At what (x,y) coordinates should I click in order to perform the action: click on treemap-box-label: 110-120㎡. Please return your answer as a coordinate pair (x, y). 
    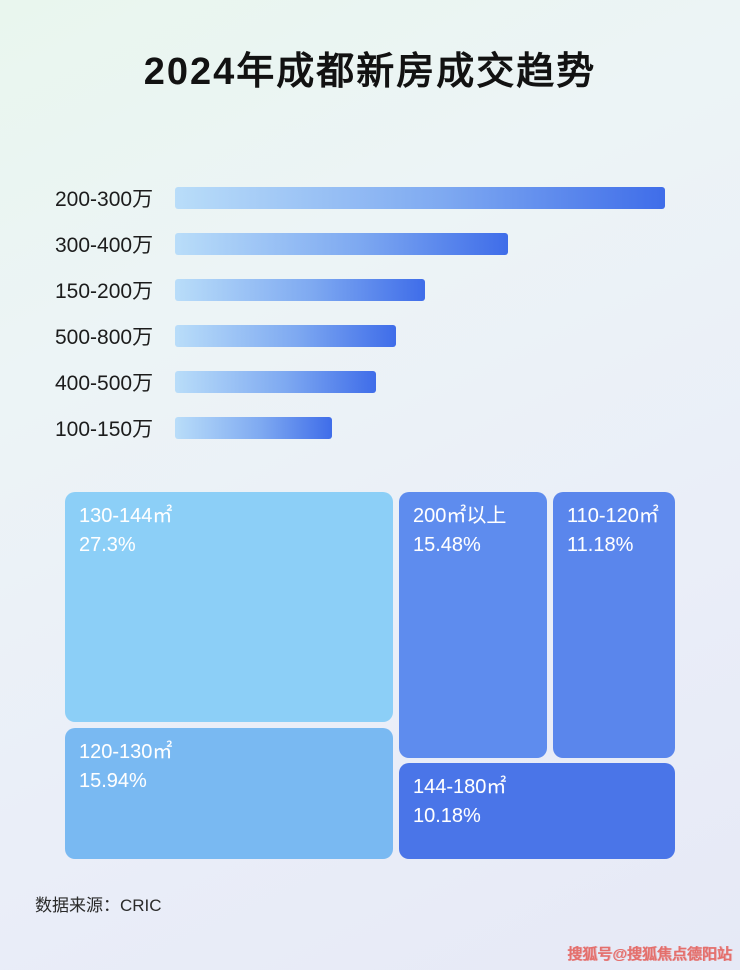
    Looking at the image, I should click on (613, 516).